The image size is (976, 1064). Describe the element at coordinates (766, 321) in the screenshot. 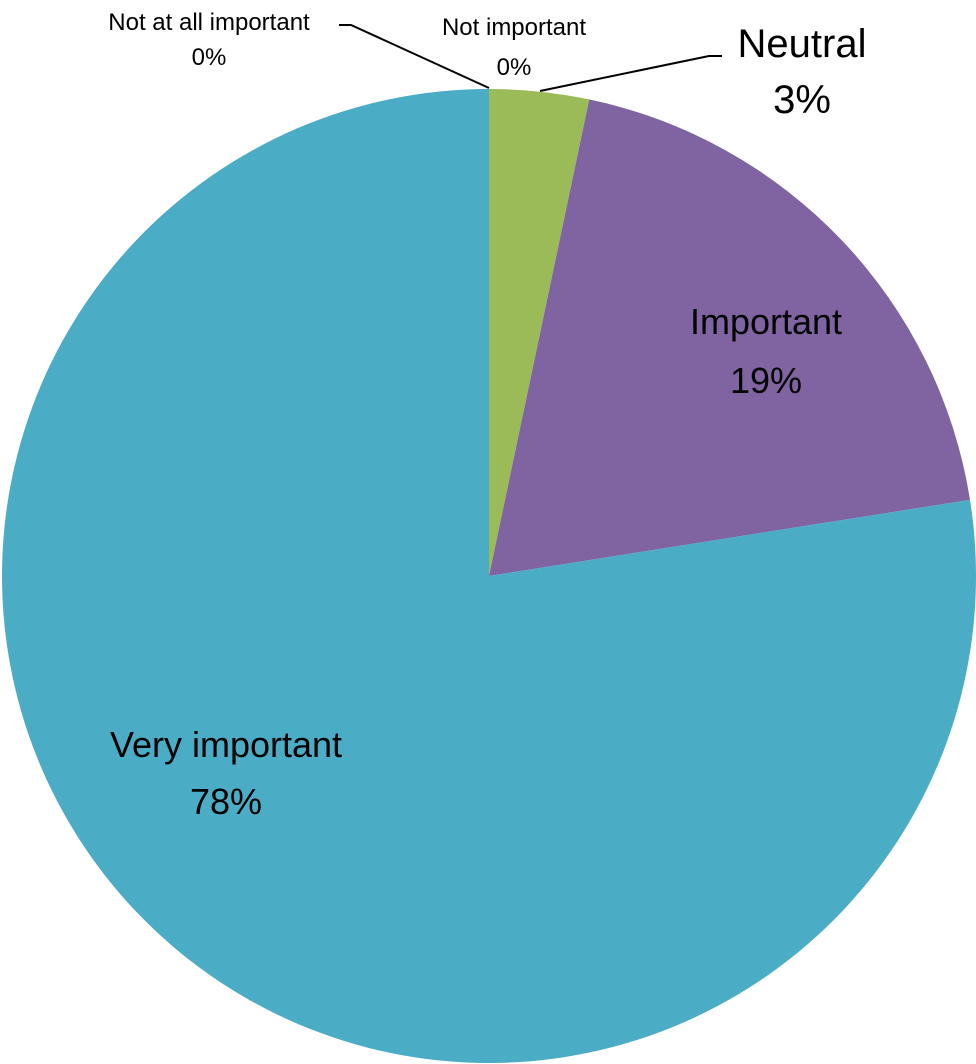

I see `slice-label-important-name: Important` at that location.